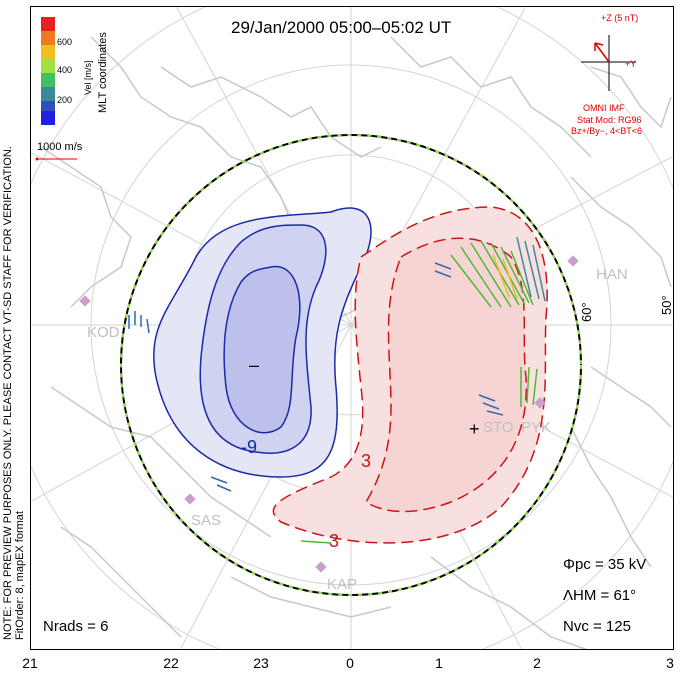 Image resolution: width=680 pixels, height=674 pixels. I want to click on mlt-label-22: 22, so click(171, 663).